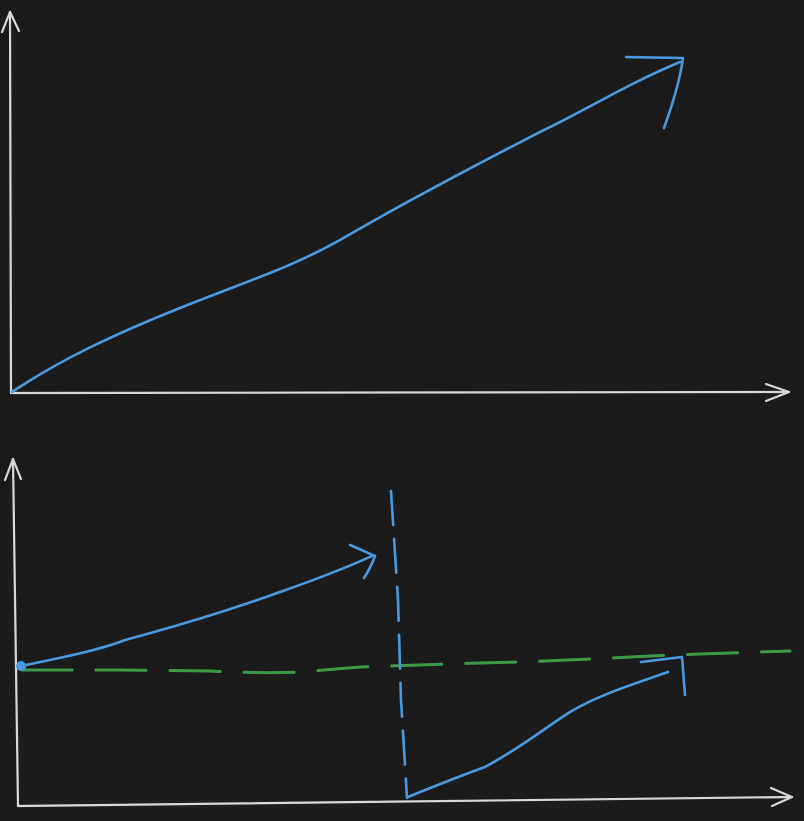 The height and width of the screenshot is (821, 804). I want to click on top-curve-arrowhead, so click(654, 92).